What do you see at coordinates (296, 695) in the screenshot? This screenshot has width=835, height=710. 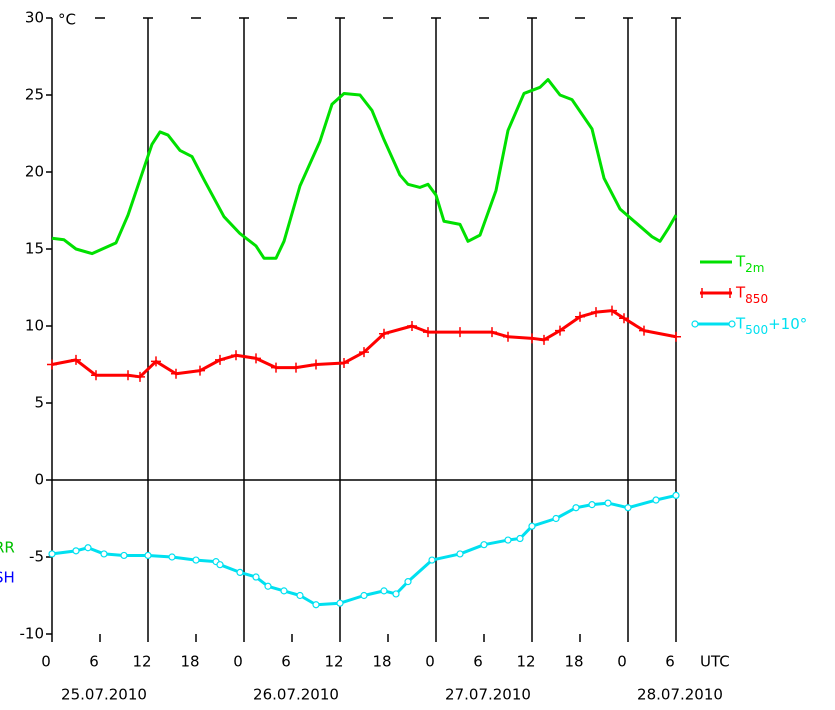 I see `date-label: 26.07.2010` at bounding box center [296, 695].